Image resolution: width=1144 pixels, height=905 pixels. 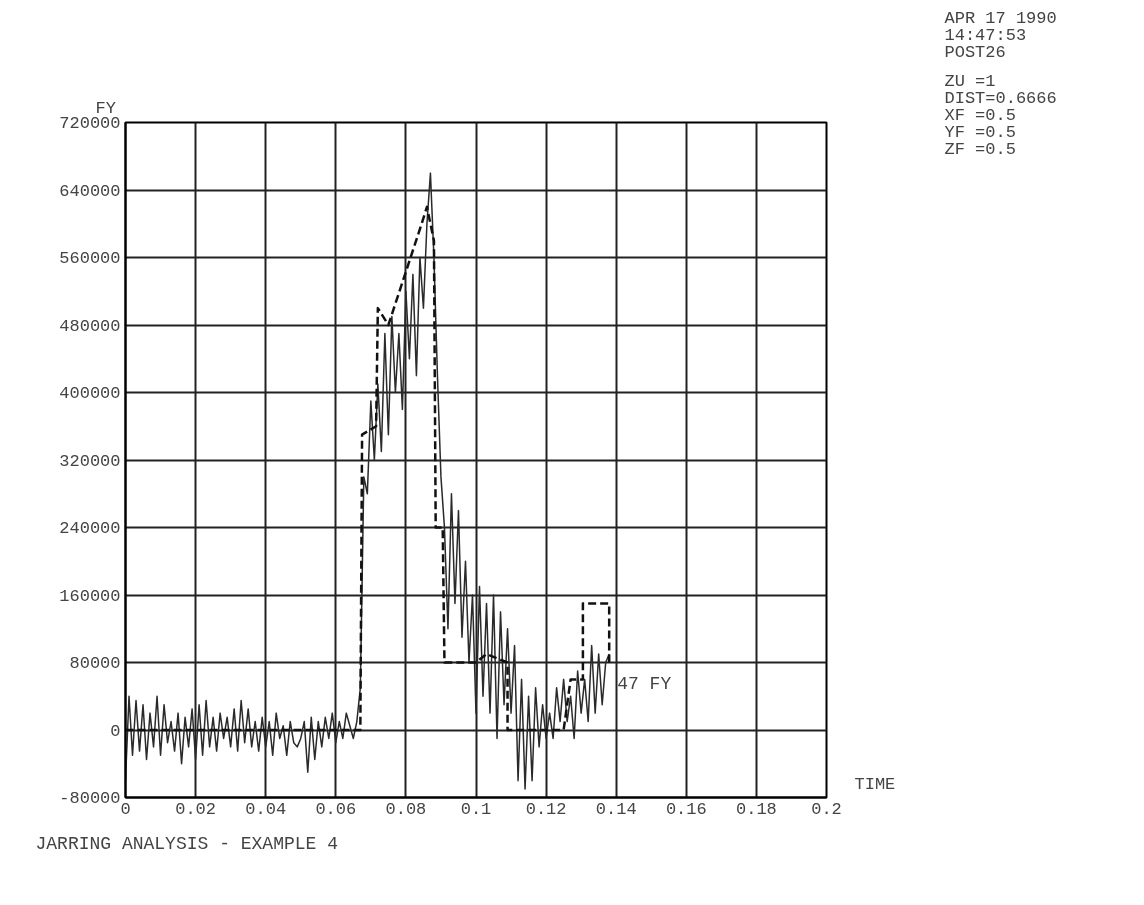 What do you see at coordinates (186, 843) in the screenshot?
I see `text: JARRING ANALYSIS - EXAMPLE 4` at bounding box center [186, 843].